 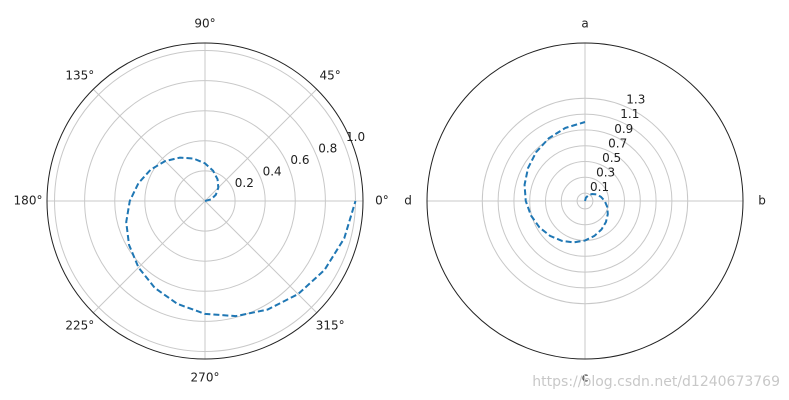 What do you see at coordinates (611, 158) in the screenshot?
I see `r-tick-label: 0.5` at bounding box center [611, 158].